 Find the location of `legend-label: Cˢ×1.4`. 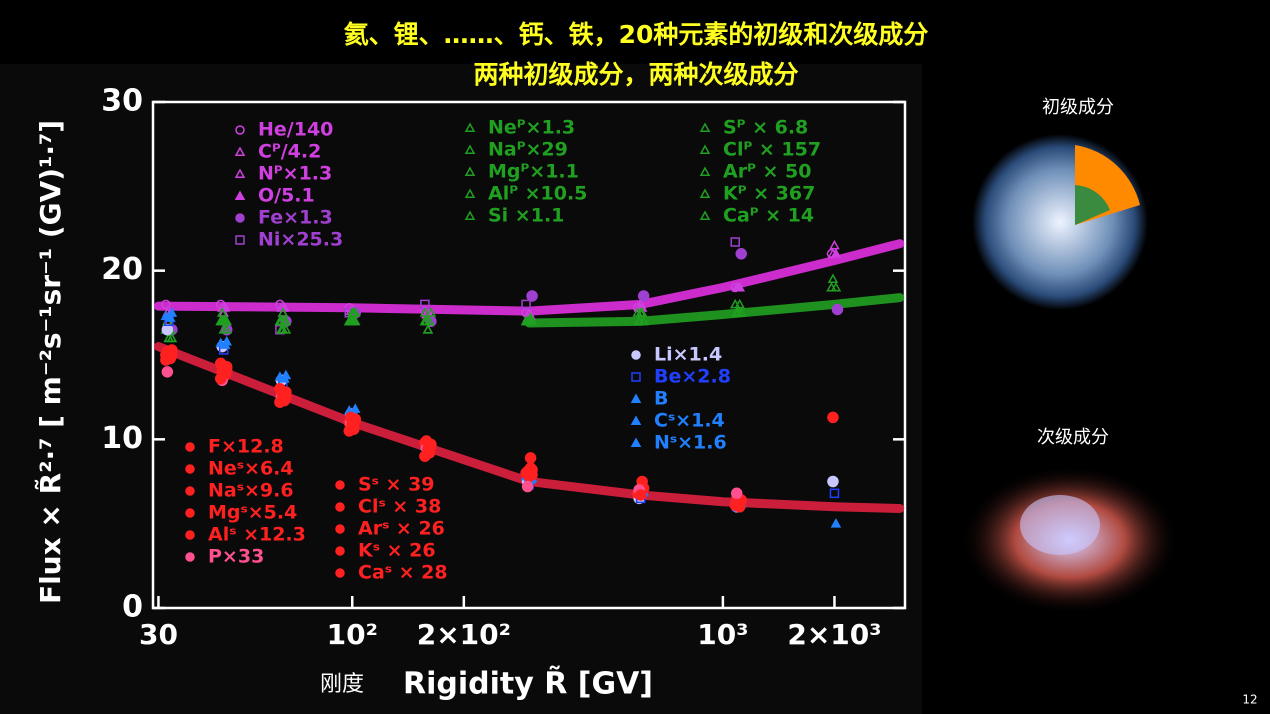

legend-label: Cˢ×1.4 is located at coordinates (689, 421).